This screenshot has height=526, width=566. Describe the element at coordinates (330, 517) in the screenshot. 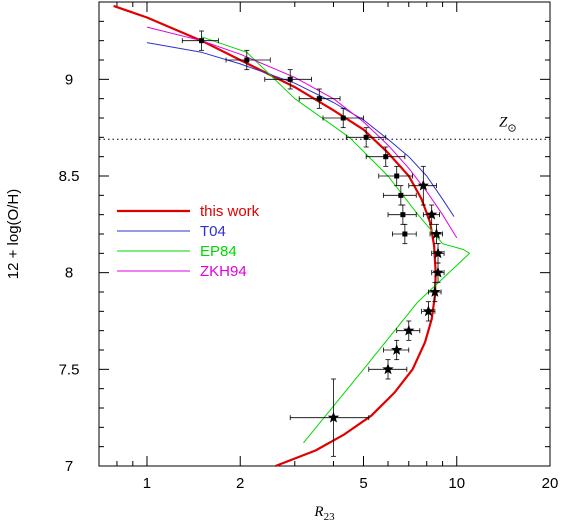

I see `x-axis-label-subscript: 23` at that location.